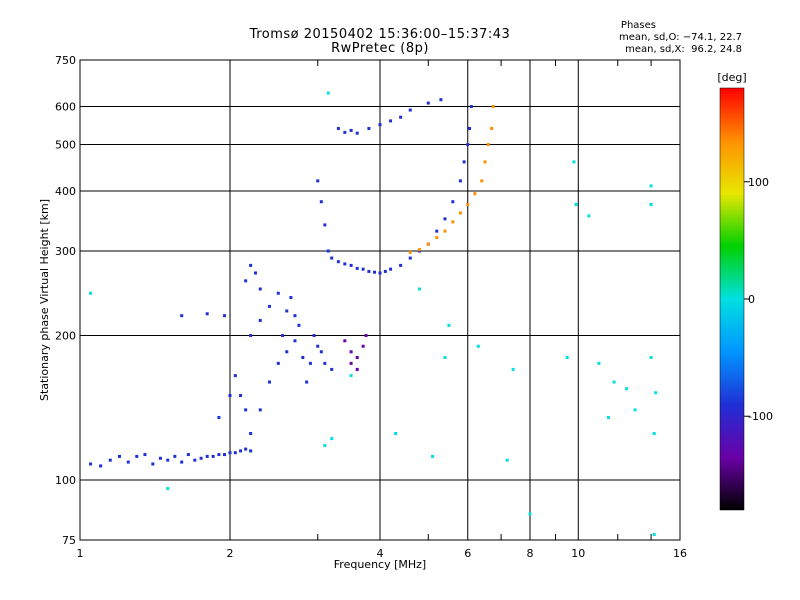  Describe the element at coordinates (230, 553) in the screenshot. I see `x-tick-label: 2` at that location.